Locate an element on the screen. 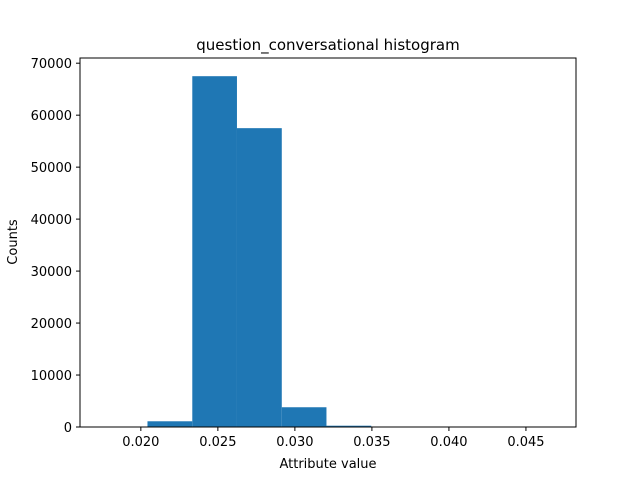 The image size is (640, 480). x-axis-ticks: 0.020 0.025 0.030 0.035 0.040 0.045 is located at coordinates (333, 438).